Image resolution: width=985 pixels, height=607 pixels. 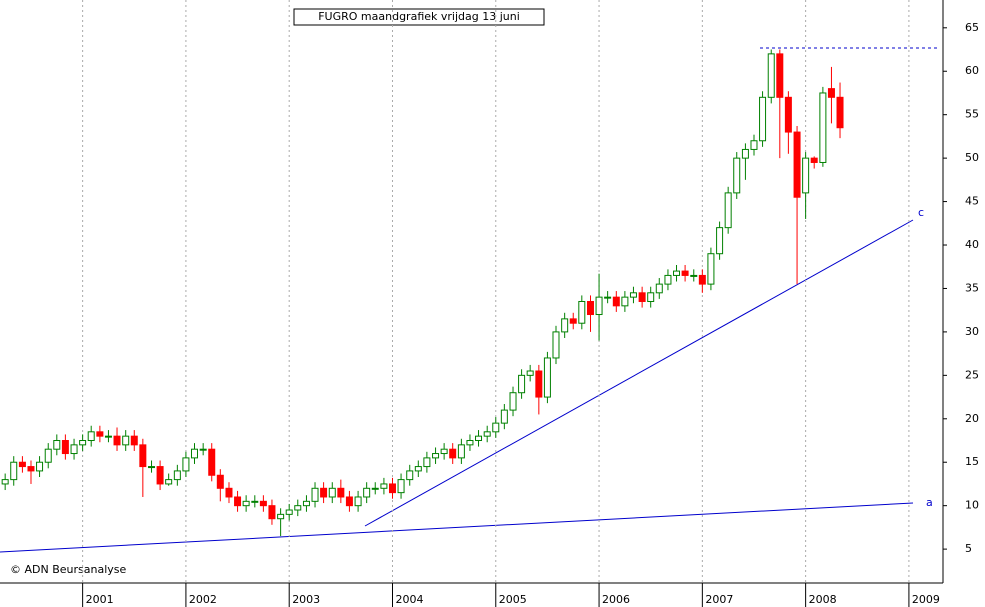 What do you see at coordinates (100, 599) in the screenshot?
I see `x-tick-label: 2001` at bounding box center [100, 599].